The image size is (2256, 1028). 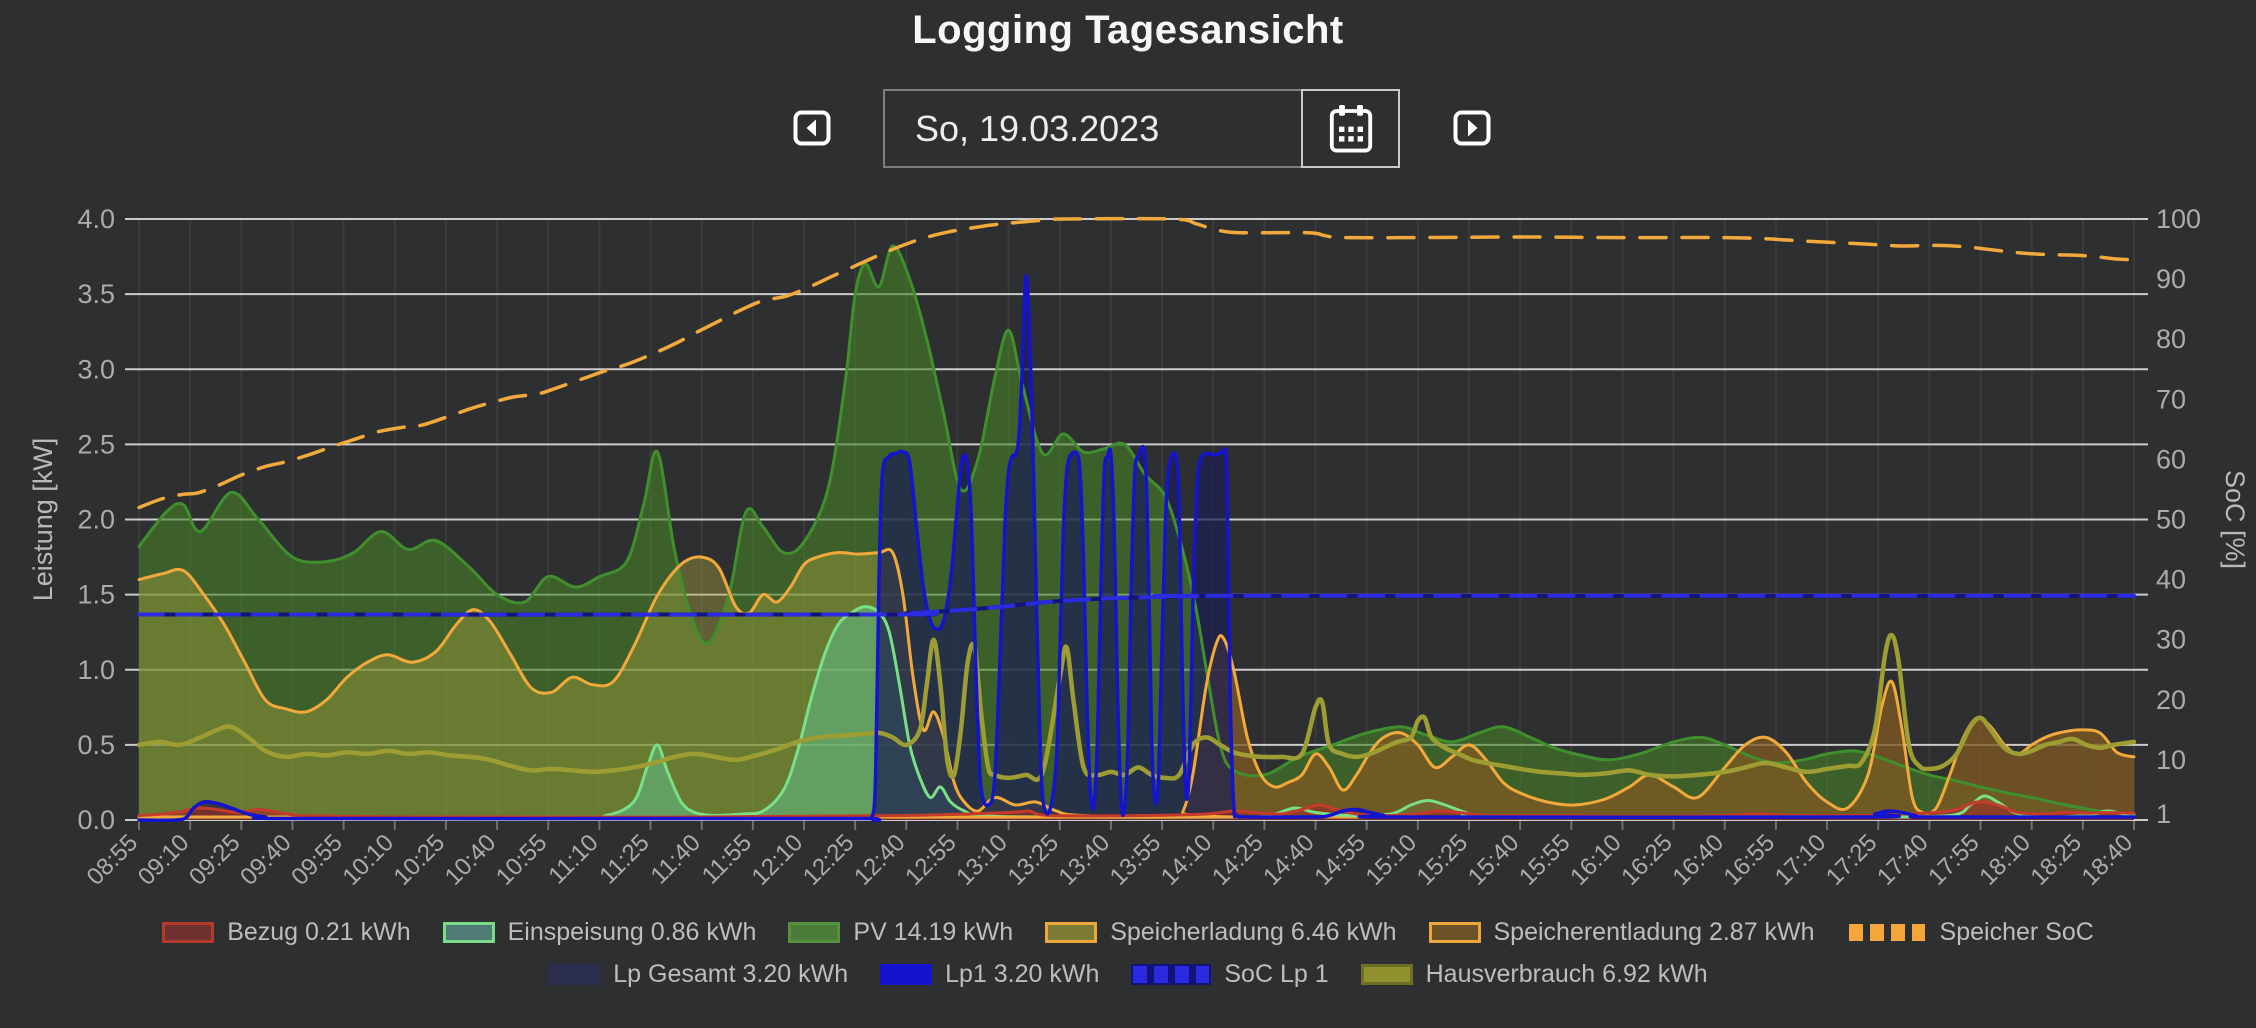 I want to click on calendar-button, so click(x=1350, y=128).